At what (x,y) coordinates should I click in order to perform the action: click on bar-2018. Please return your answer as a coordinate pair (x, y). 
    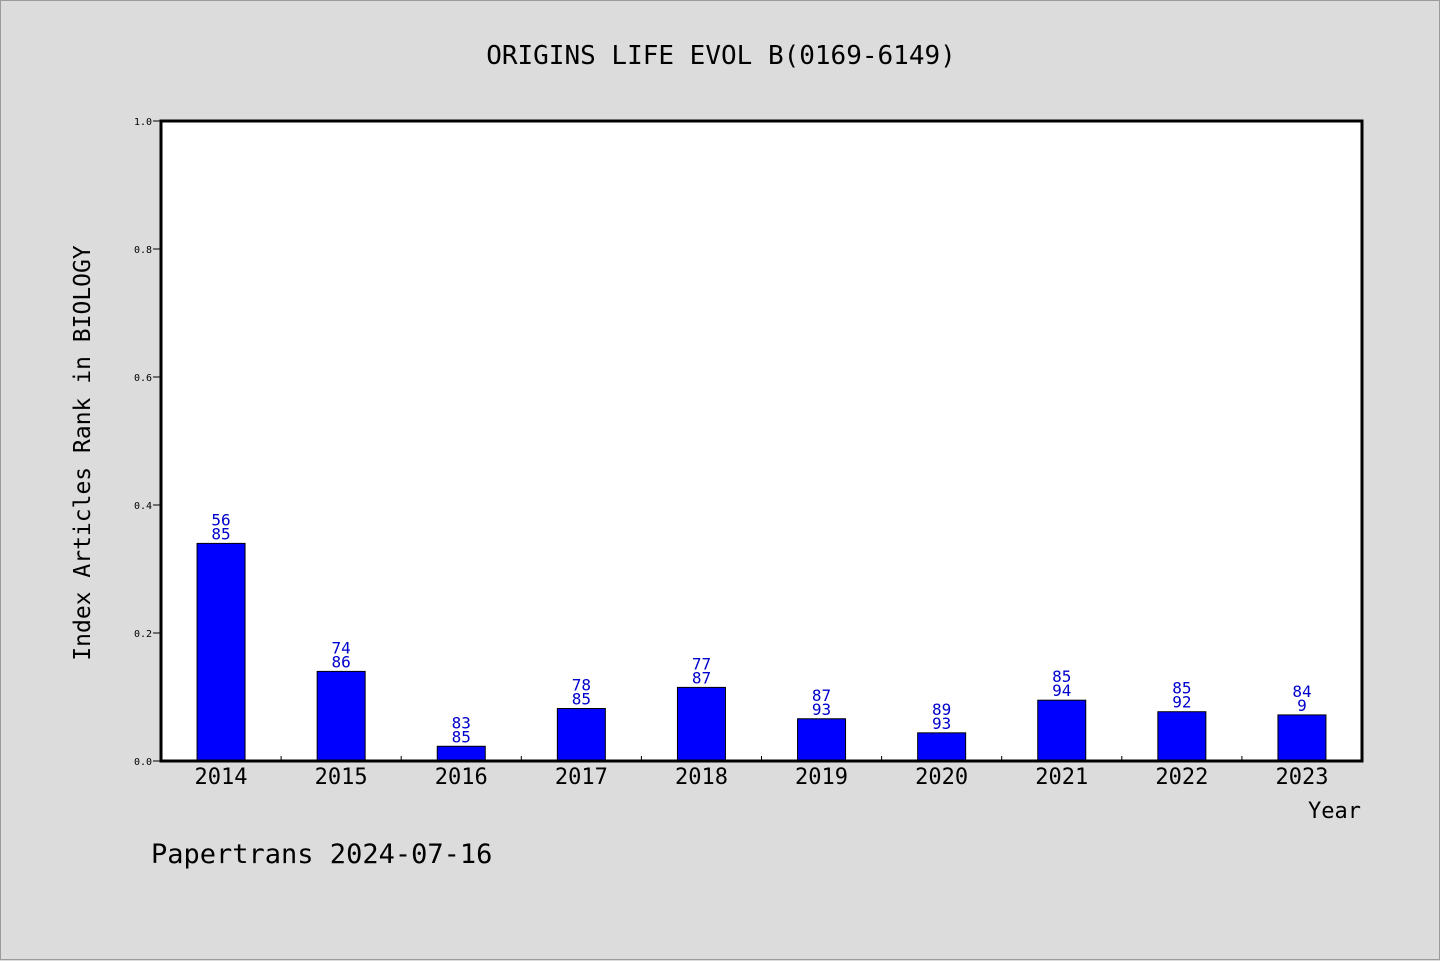
    Looking at the image, I should click on (701, 724).